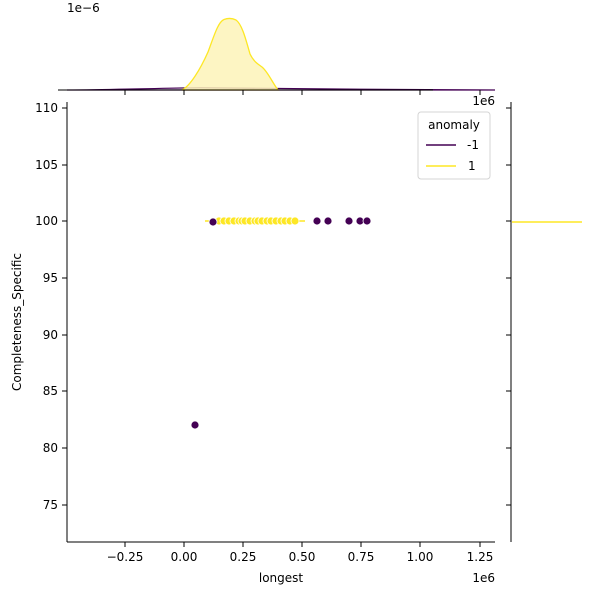  I want to click on y-tick-labels: 75 80 85 90 95 100 105 110, so click(46, 306).